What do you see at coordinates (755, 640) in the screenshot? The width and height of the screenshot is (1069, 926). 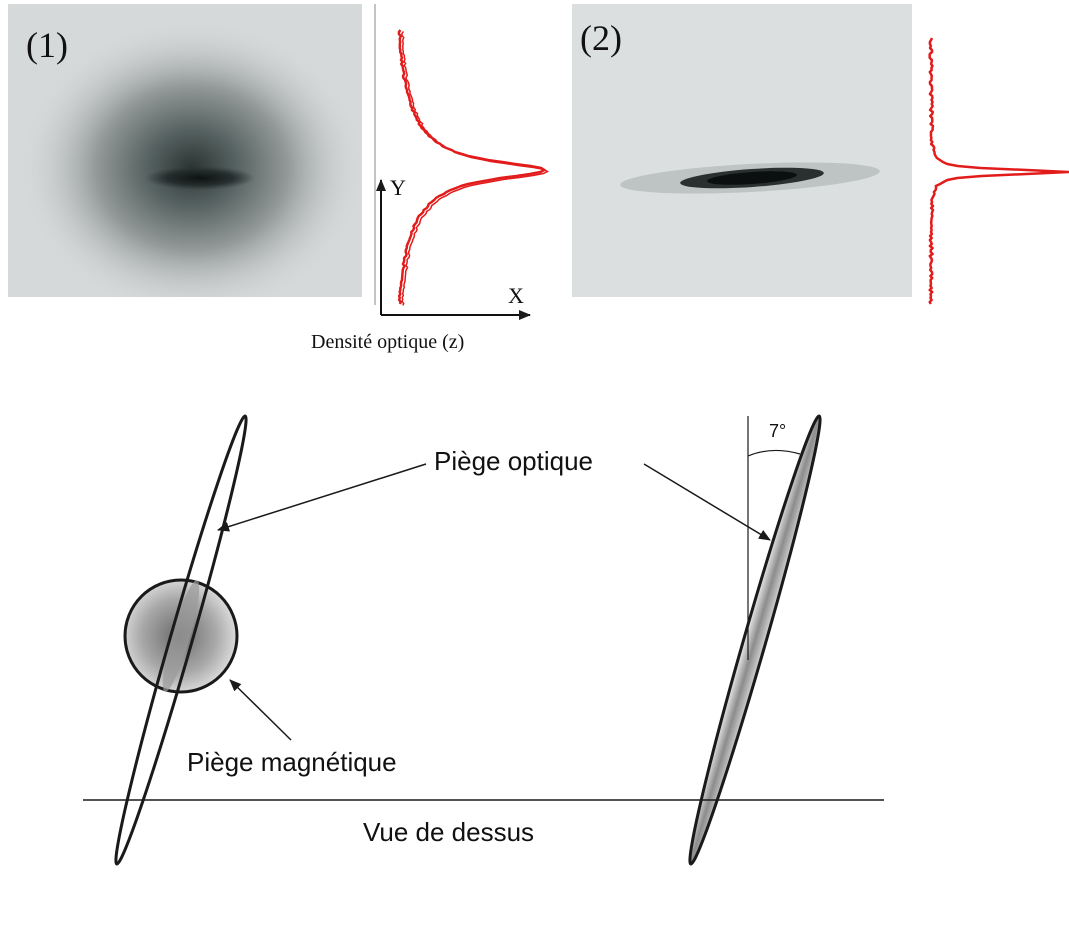 I see `optical-trap-right` at bounding box center [755, 640].